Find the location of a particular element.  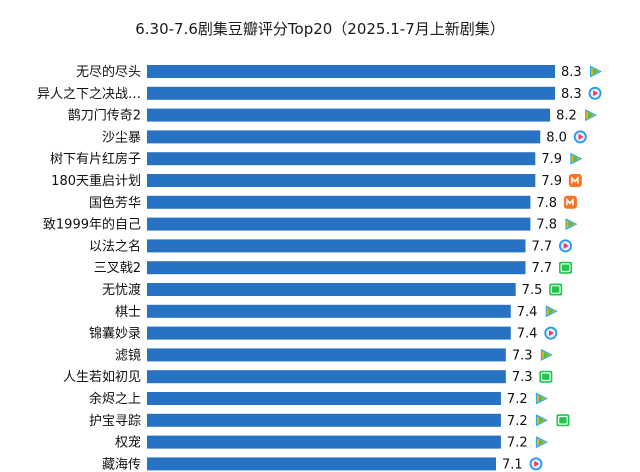

category-label: 锦囊妙录 is located at coordinates (115, 334).